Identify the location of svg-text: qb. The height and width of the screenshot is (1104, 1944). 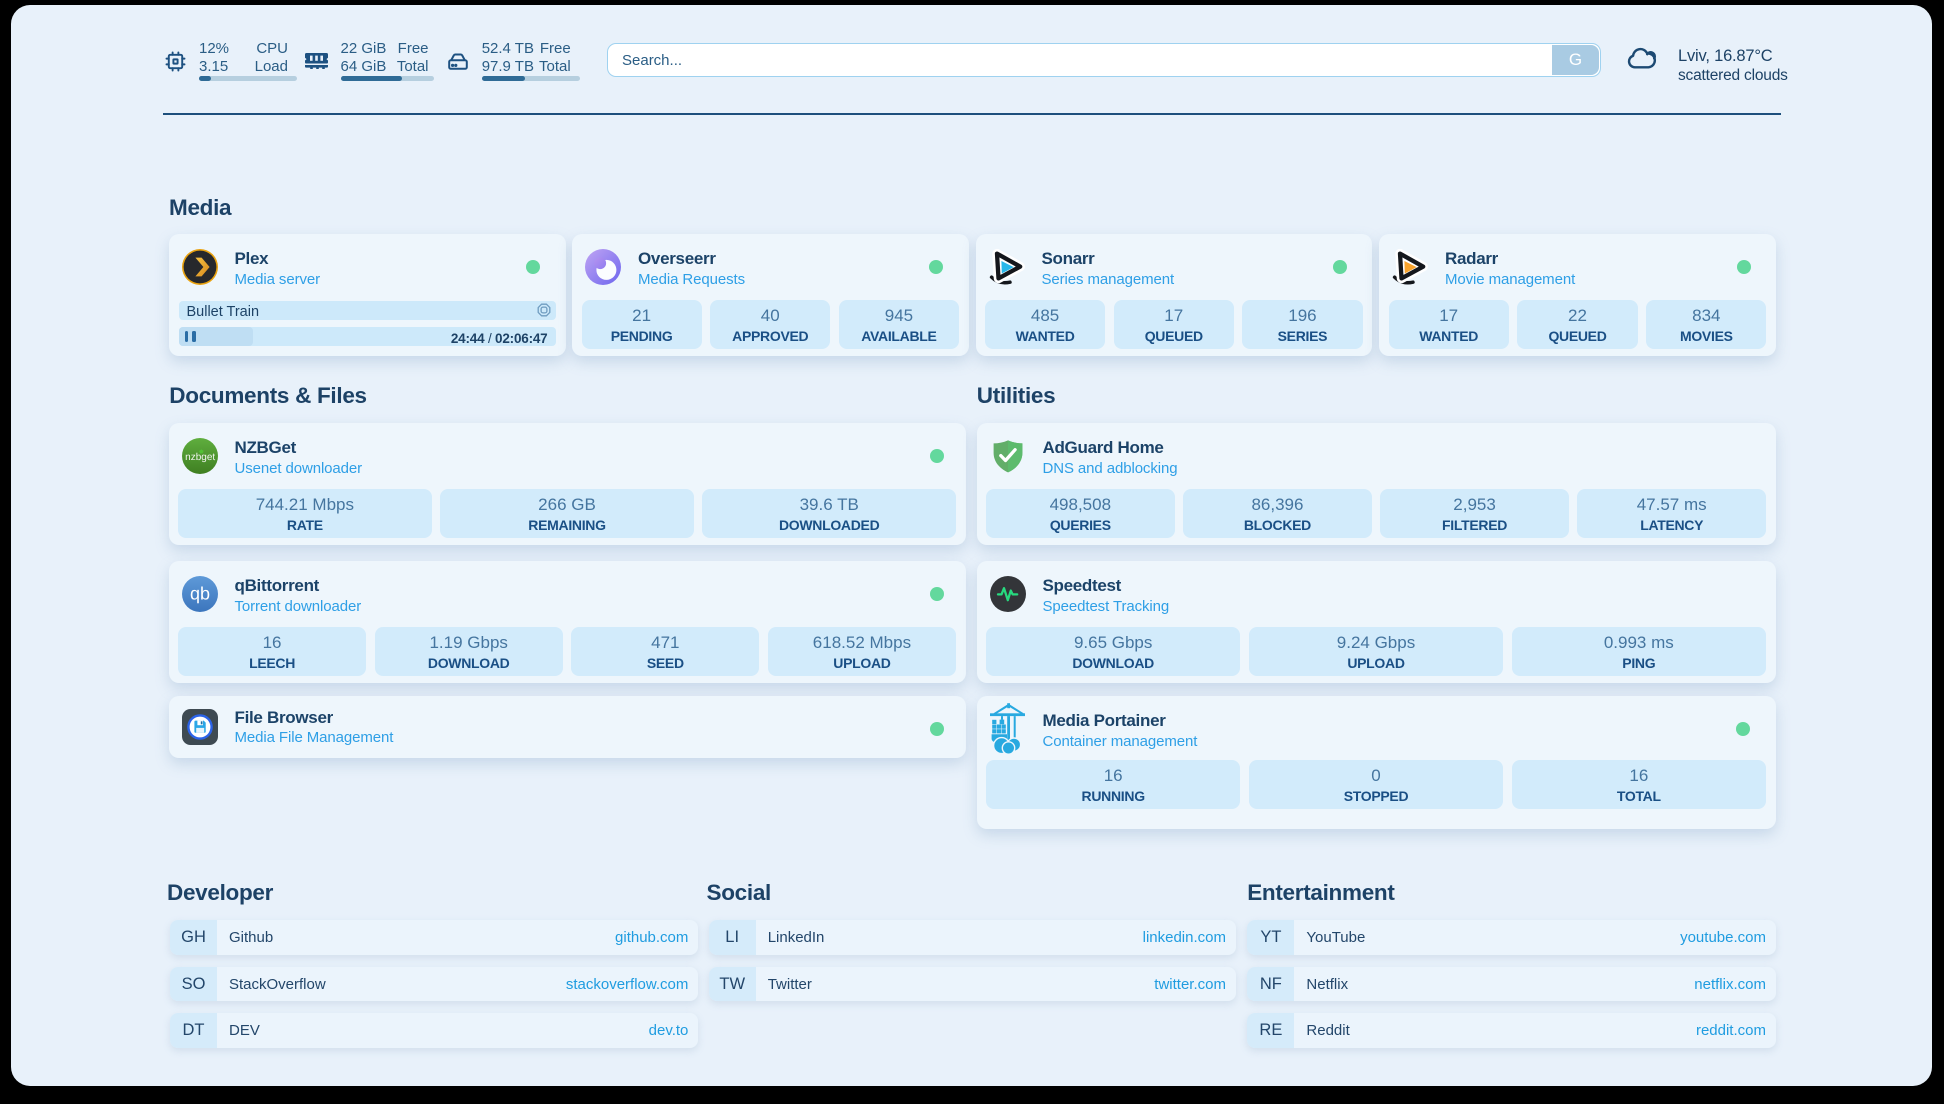
(199, 594).